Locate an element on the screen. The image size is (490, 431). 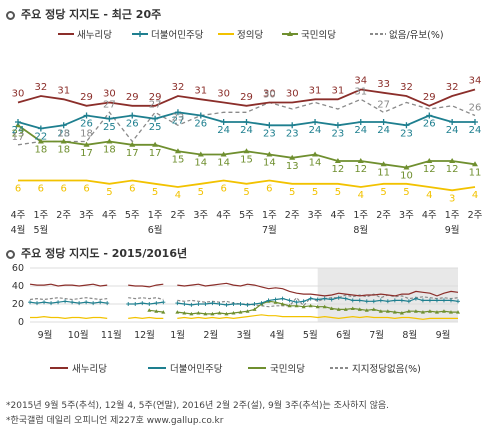
data-label-minju: 26 is located at coordinates (86, 124).